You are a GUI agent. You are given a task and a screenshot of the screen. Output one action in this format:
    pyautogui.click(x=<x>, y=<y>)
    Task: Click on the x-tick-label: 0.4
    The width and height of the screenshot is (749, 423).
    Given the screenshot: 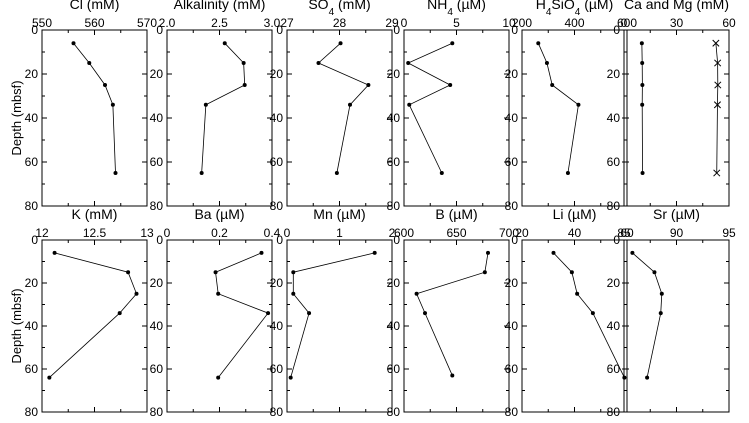 What is the action you would take?
    pyautogui.click(x=272, y=233)
    